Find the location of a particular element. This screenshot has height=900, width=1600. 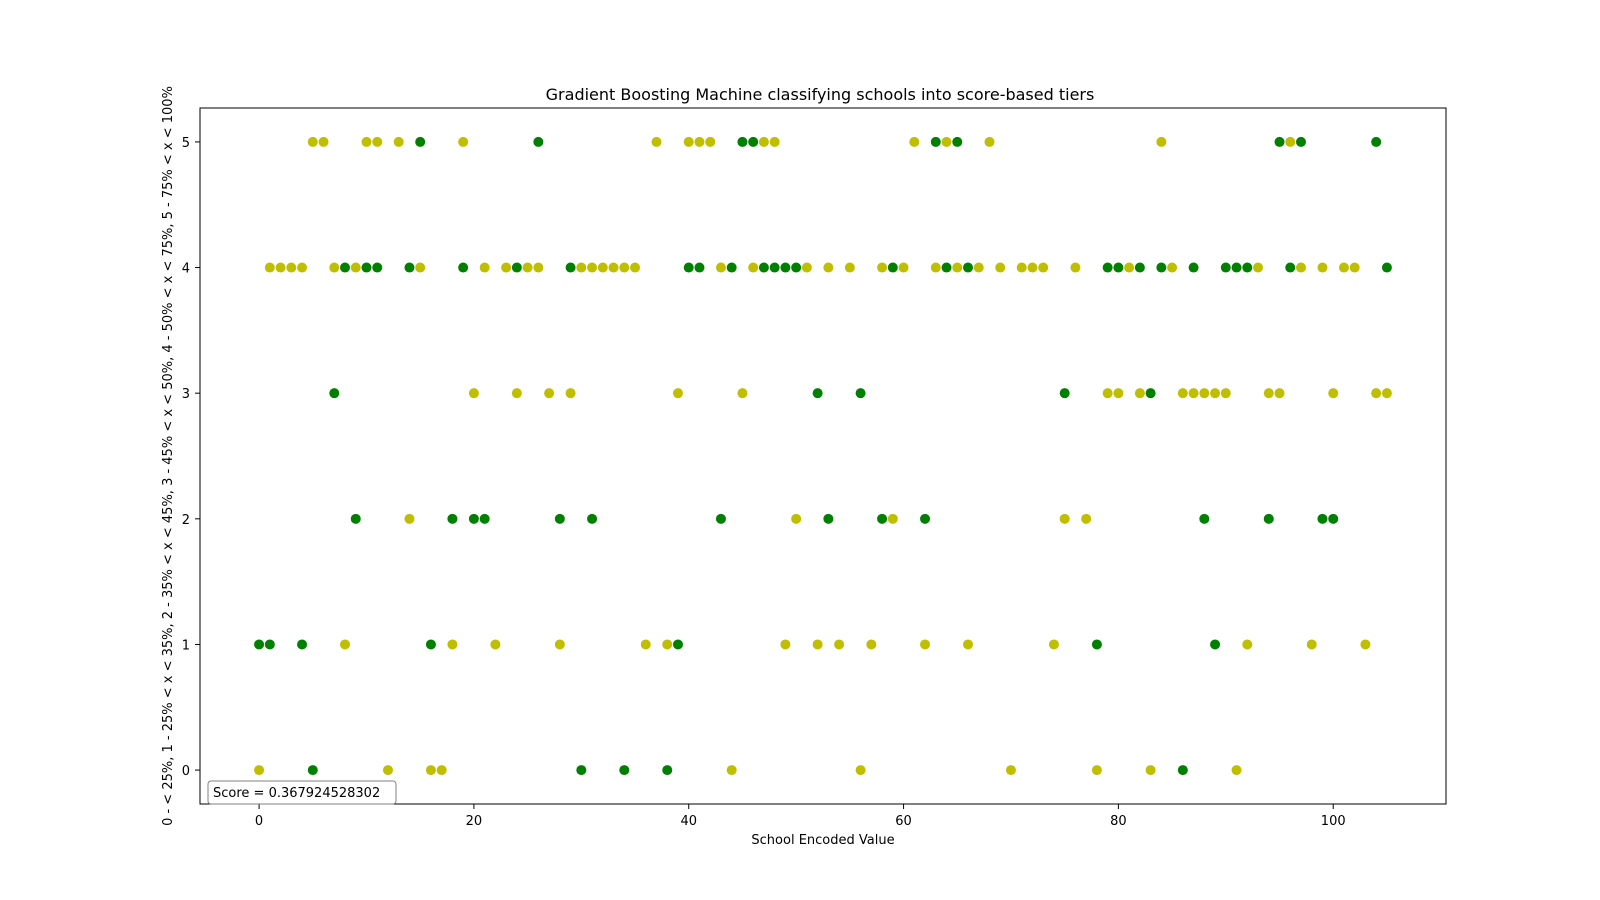

x-tick-label: 20 is located at coordinates (474, 821).